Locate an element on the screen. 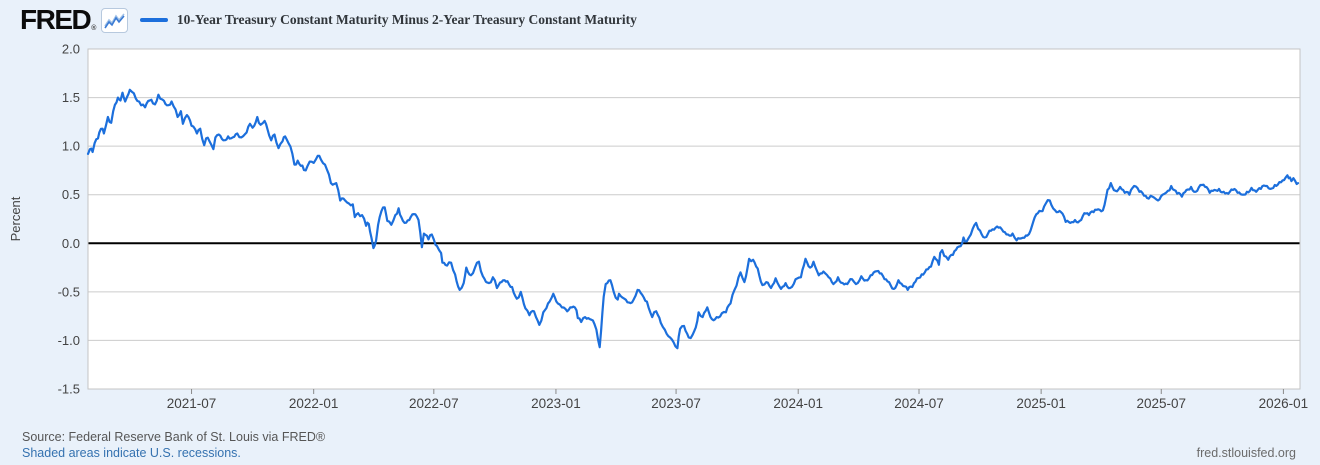  y-axis-tick-label: 1.5 is located at coordinates (71, 97).